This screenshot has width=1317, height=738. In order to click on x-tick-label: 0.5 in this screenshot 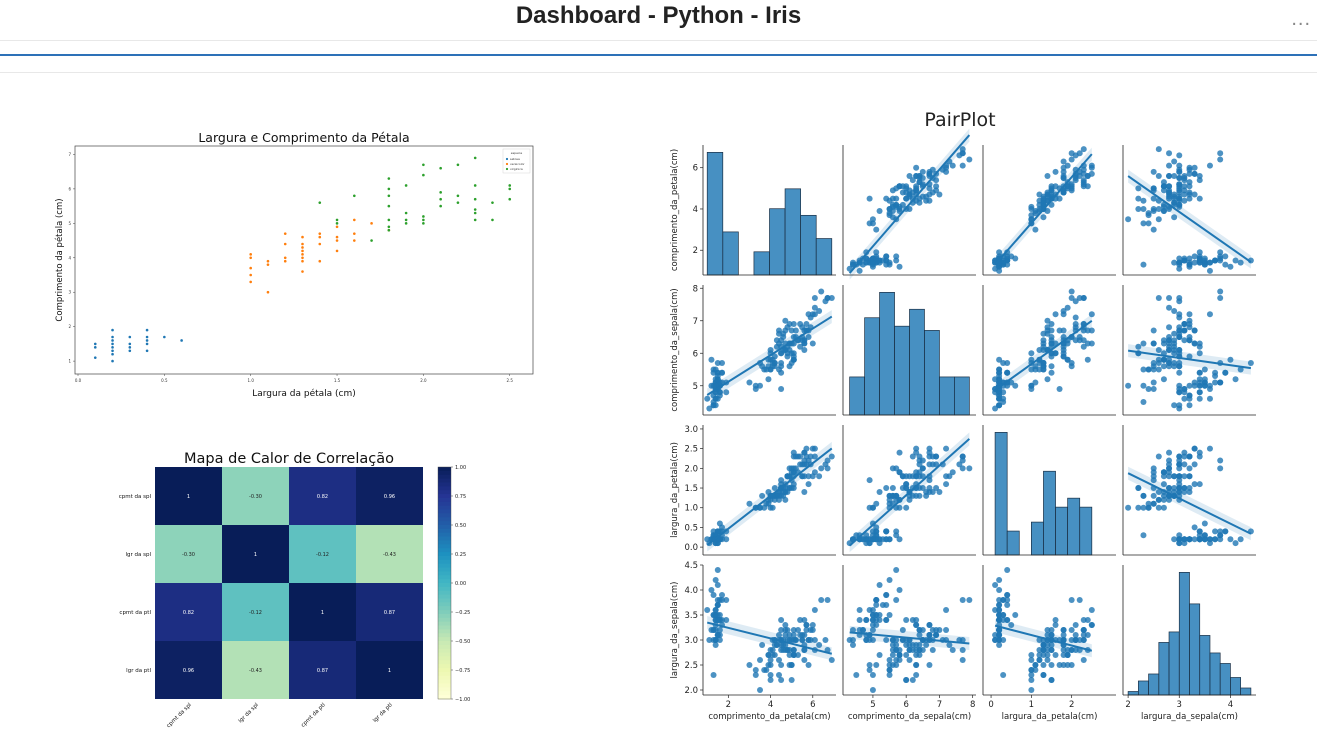, I will do `click(164, 380)`.